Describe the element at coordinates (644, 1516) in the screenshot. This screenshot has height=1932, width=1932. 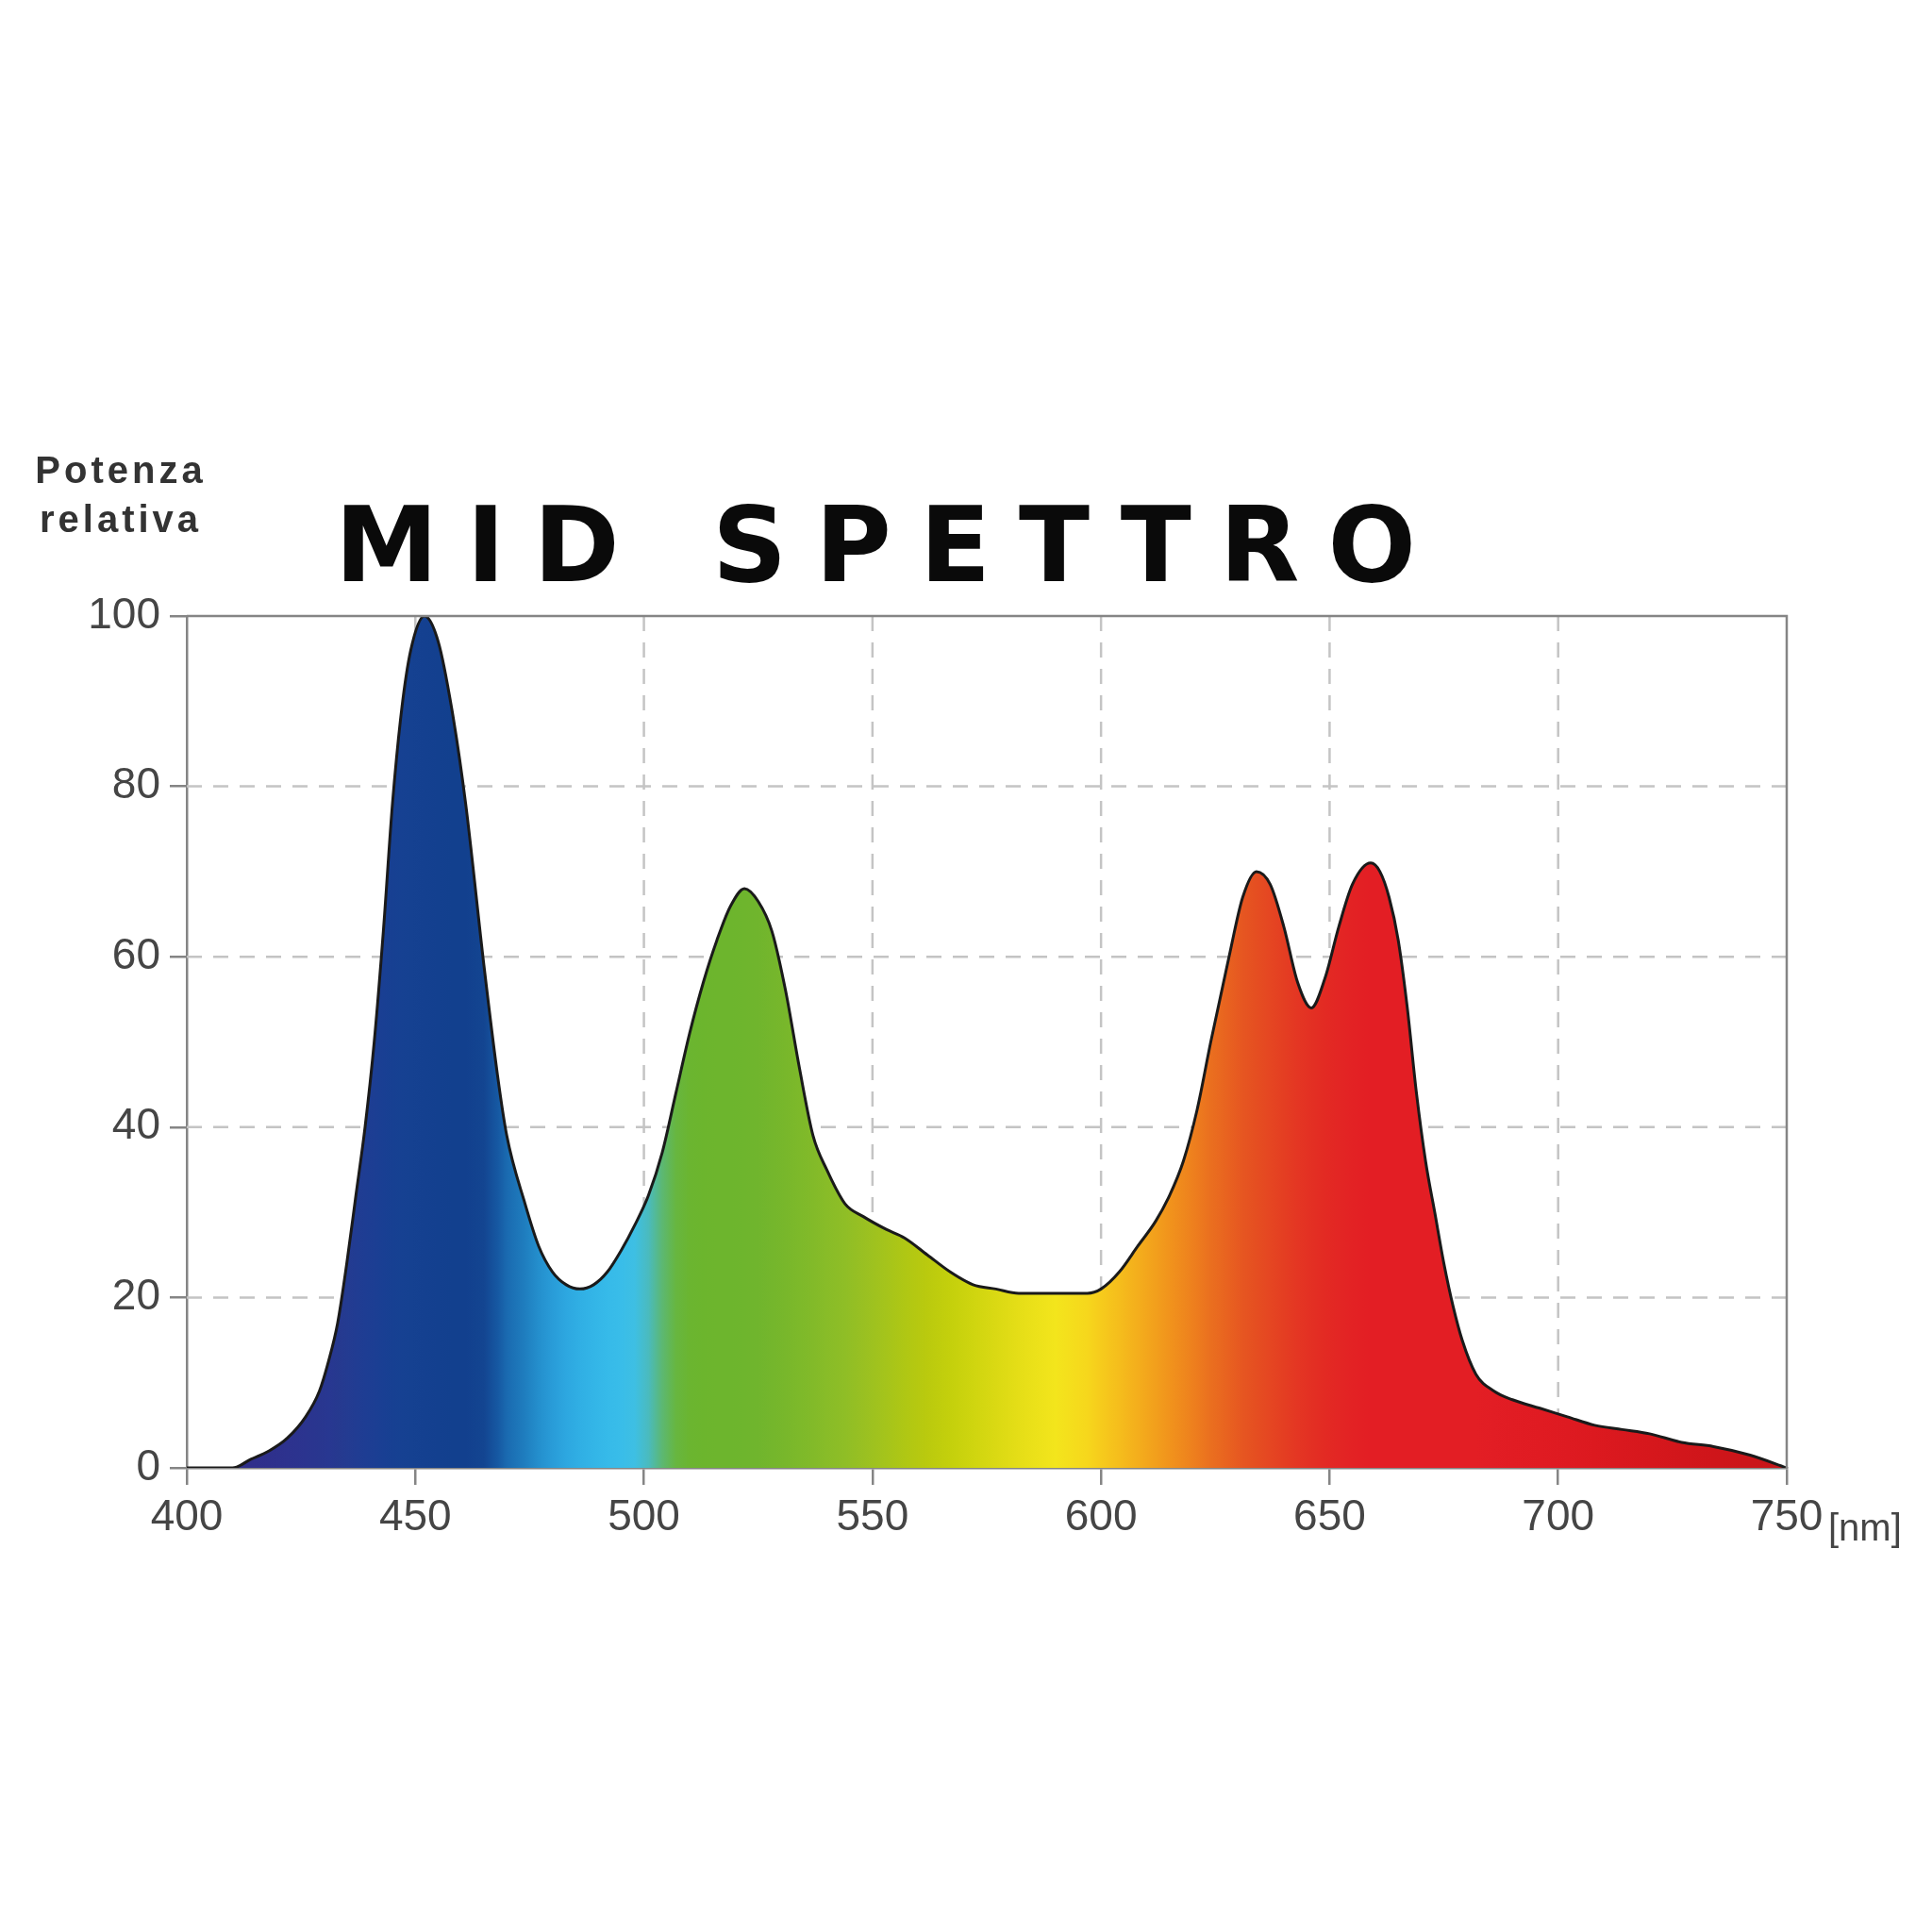
I see `x-tick-label: 500` at that location.